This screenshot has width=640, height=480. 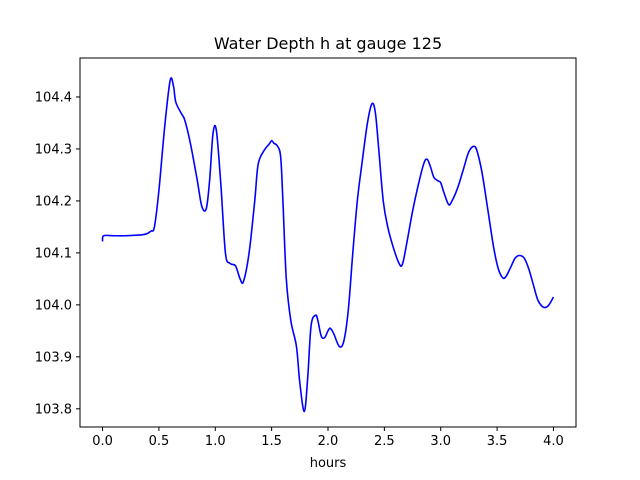 I want to click on y-tick-label: 104.3, so click(x=53, y=149).